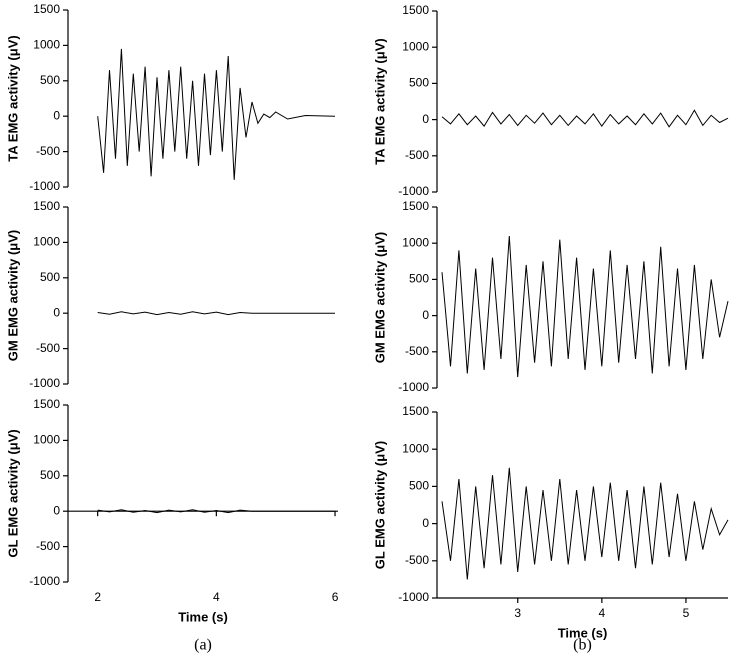  I want to click on x-tick-label: 2, so click(97, 597).